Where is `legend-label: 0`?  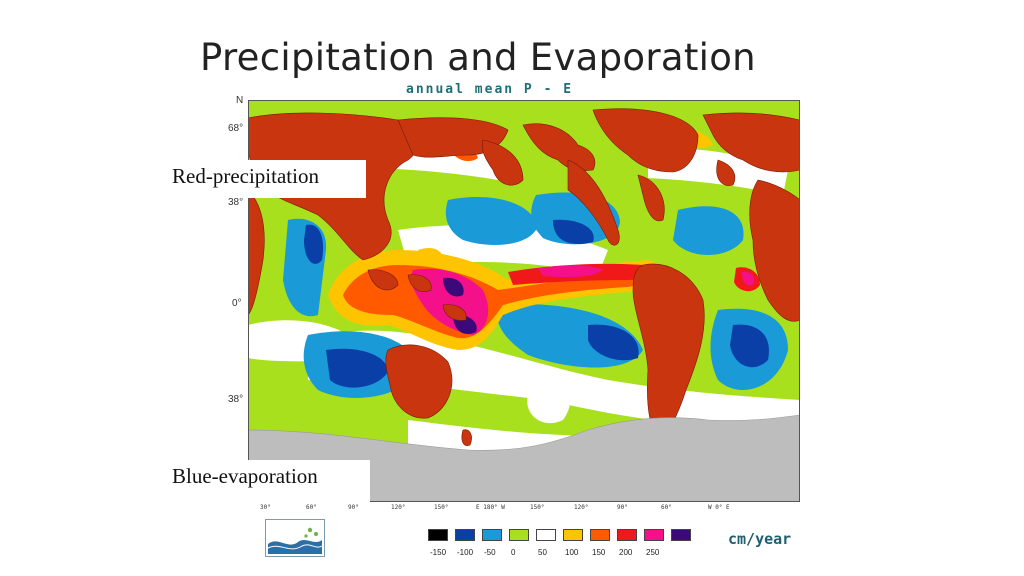
legend-label: 0 is located at coordinates (513, 552).